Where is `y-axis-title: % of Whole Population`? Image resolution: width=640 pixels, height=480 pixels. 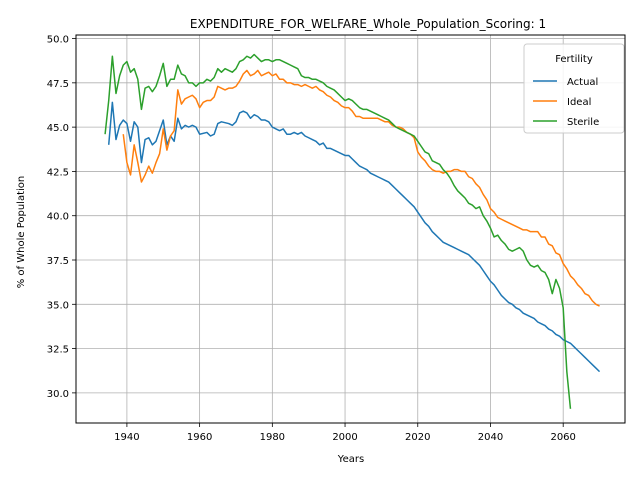 y-axis-title: % of Whole Population is located at coordinates (21, 232).